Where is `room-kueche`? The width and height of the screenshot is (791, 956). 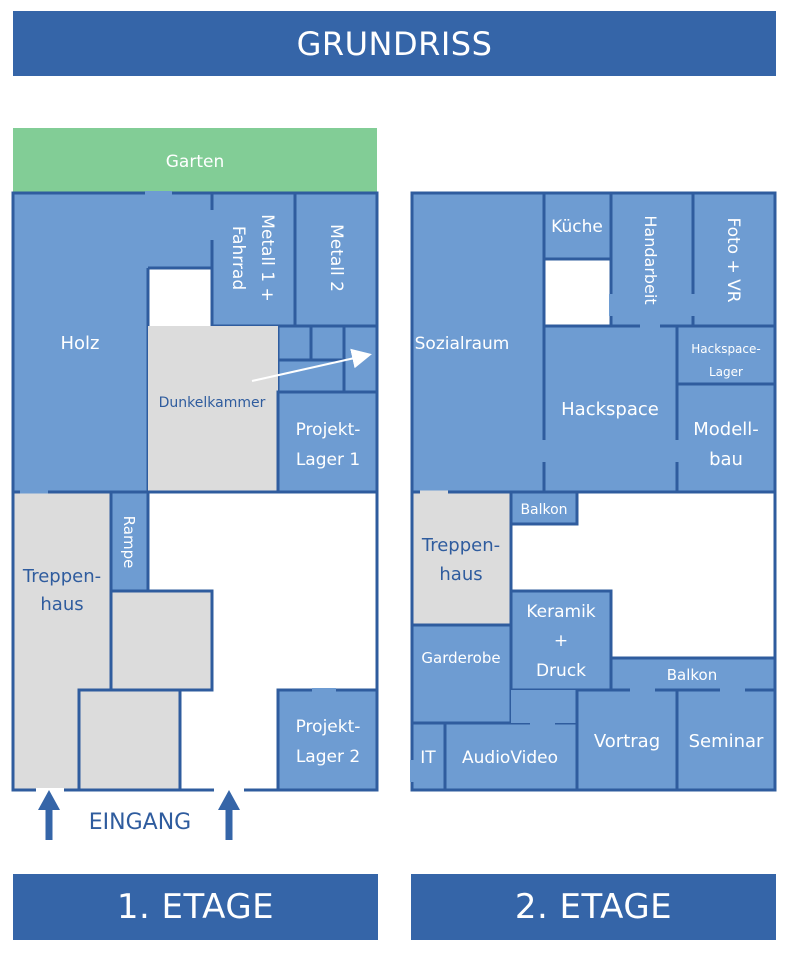
room-kueche is located at coordinates (577, 226).